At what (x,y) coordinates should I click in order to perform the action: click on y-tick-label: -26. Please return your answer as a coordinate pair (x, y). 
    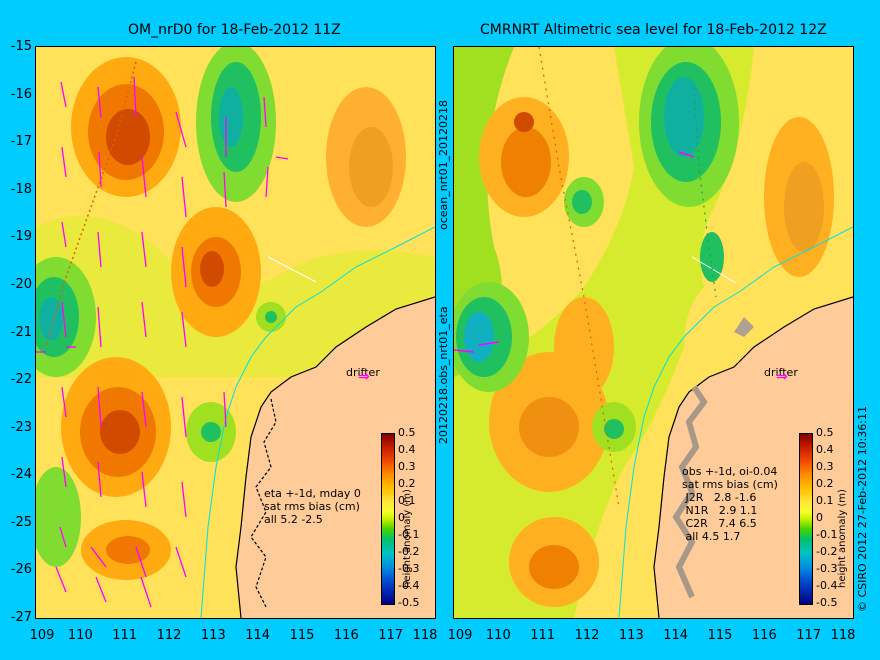
    Looking at the image, I should click on (21, 570).